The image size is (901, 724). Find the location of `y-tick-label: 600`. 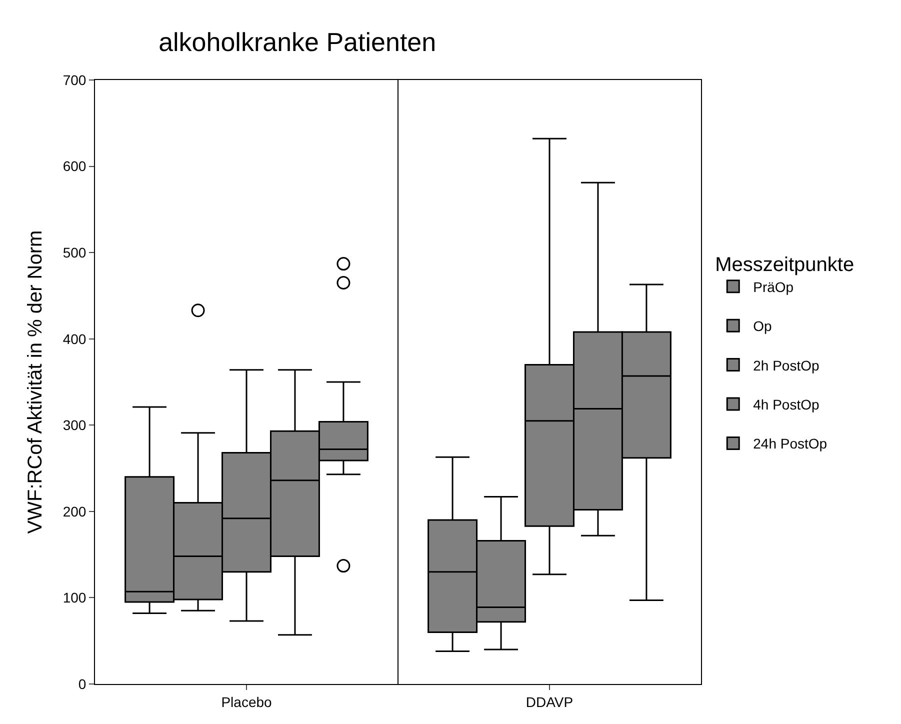

y-tick-label: 600 is located at coordinates (74, 166).